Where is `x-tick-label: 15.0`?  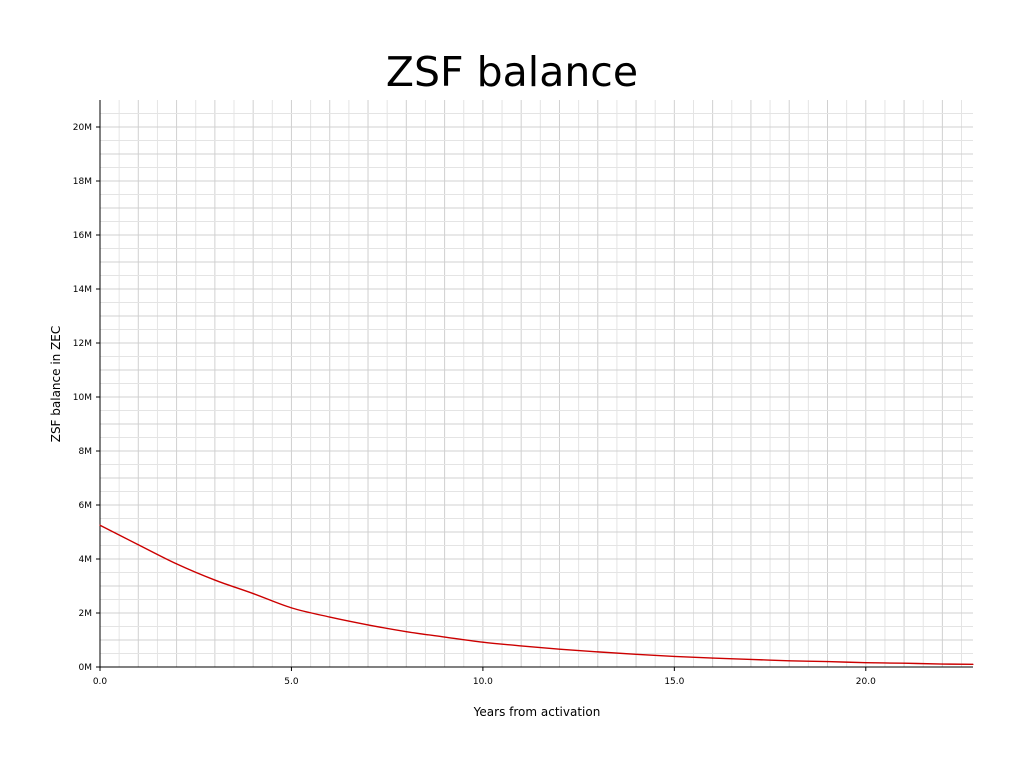
x-tick-label: 15.0 is located at coordinates (674, 682).